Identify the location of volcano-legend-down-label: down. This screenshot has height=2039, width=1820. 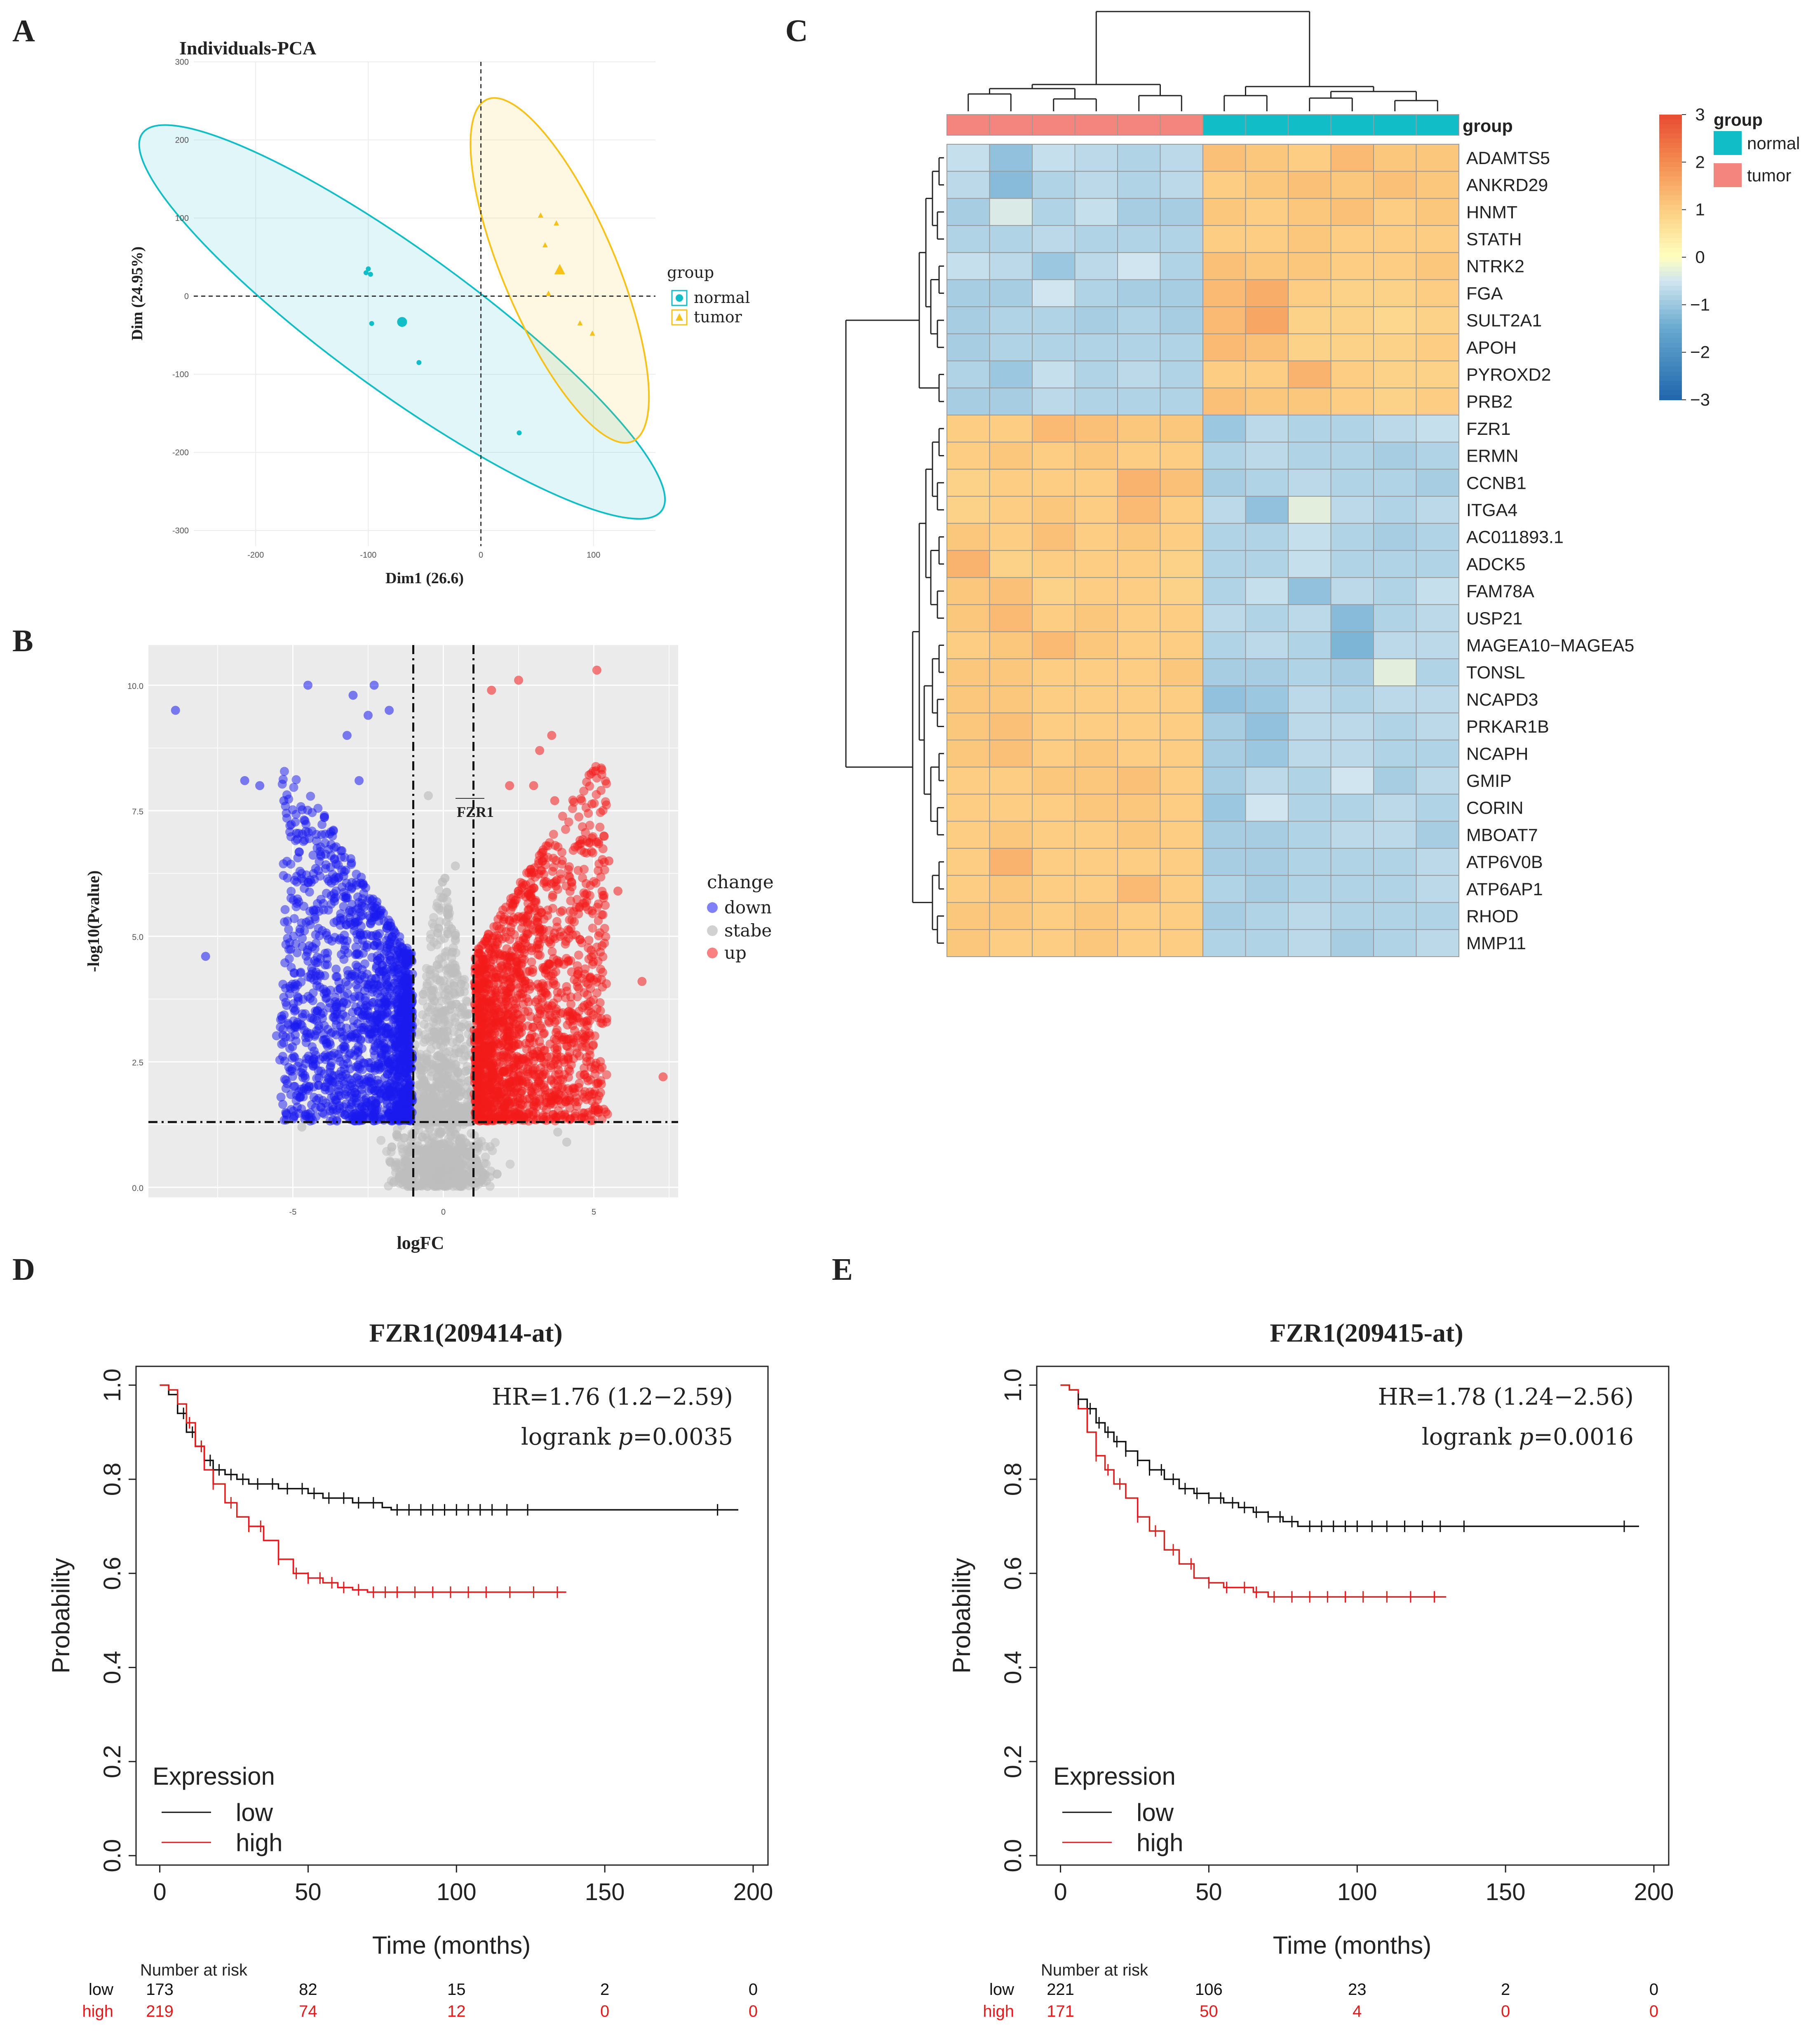
(748, 907).